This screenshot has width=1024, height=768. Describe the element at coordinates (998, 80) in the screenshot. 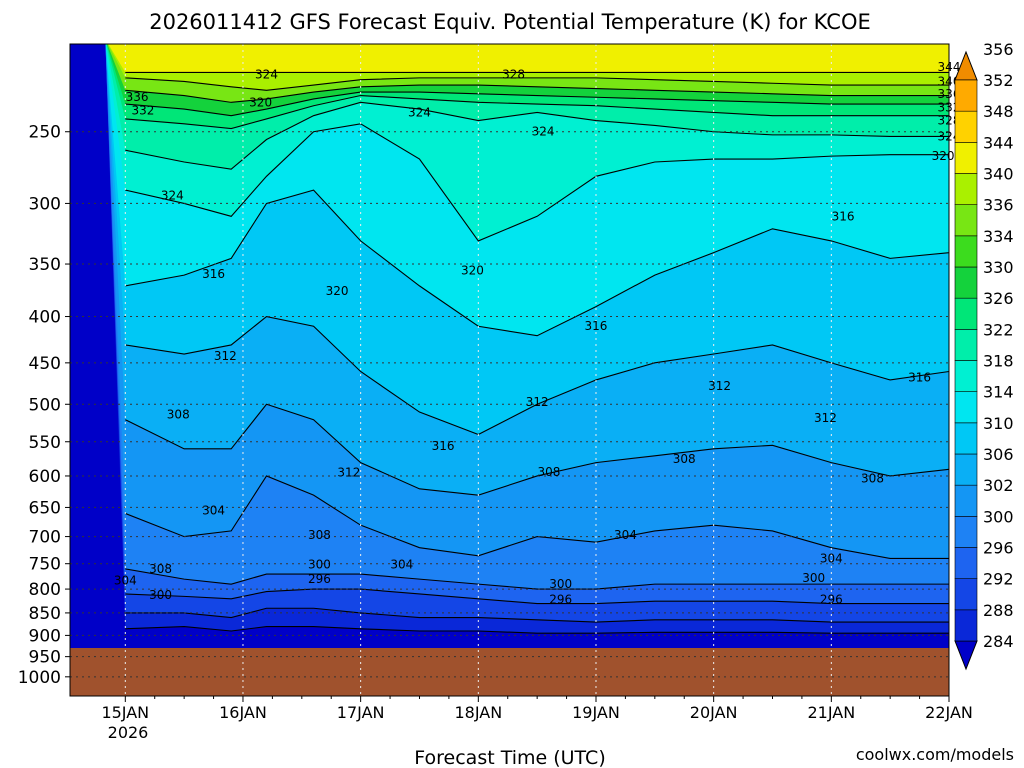

I see `colorbar-tick-label: 352` at that location.